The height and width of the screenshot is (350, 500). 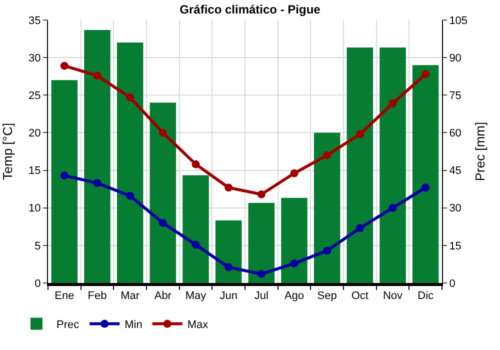 I want to click on y-tick-label: 20, so click(x=34, y=134).